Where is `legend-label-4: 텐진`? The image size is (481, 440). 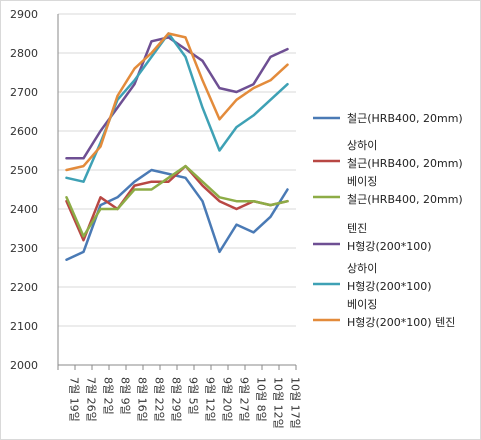
legend-label-4: 텐진 is located at coordinates (357, 228).